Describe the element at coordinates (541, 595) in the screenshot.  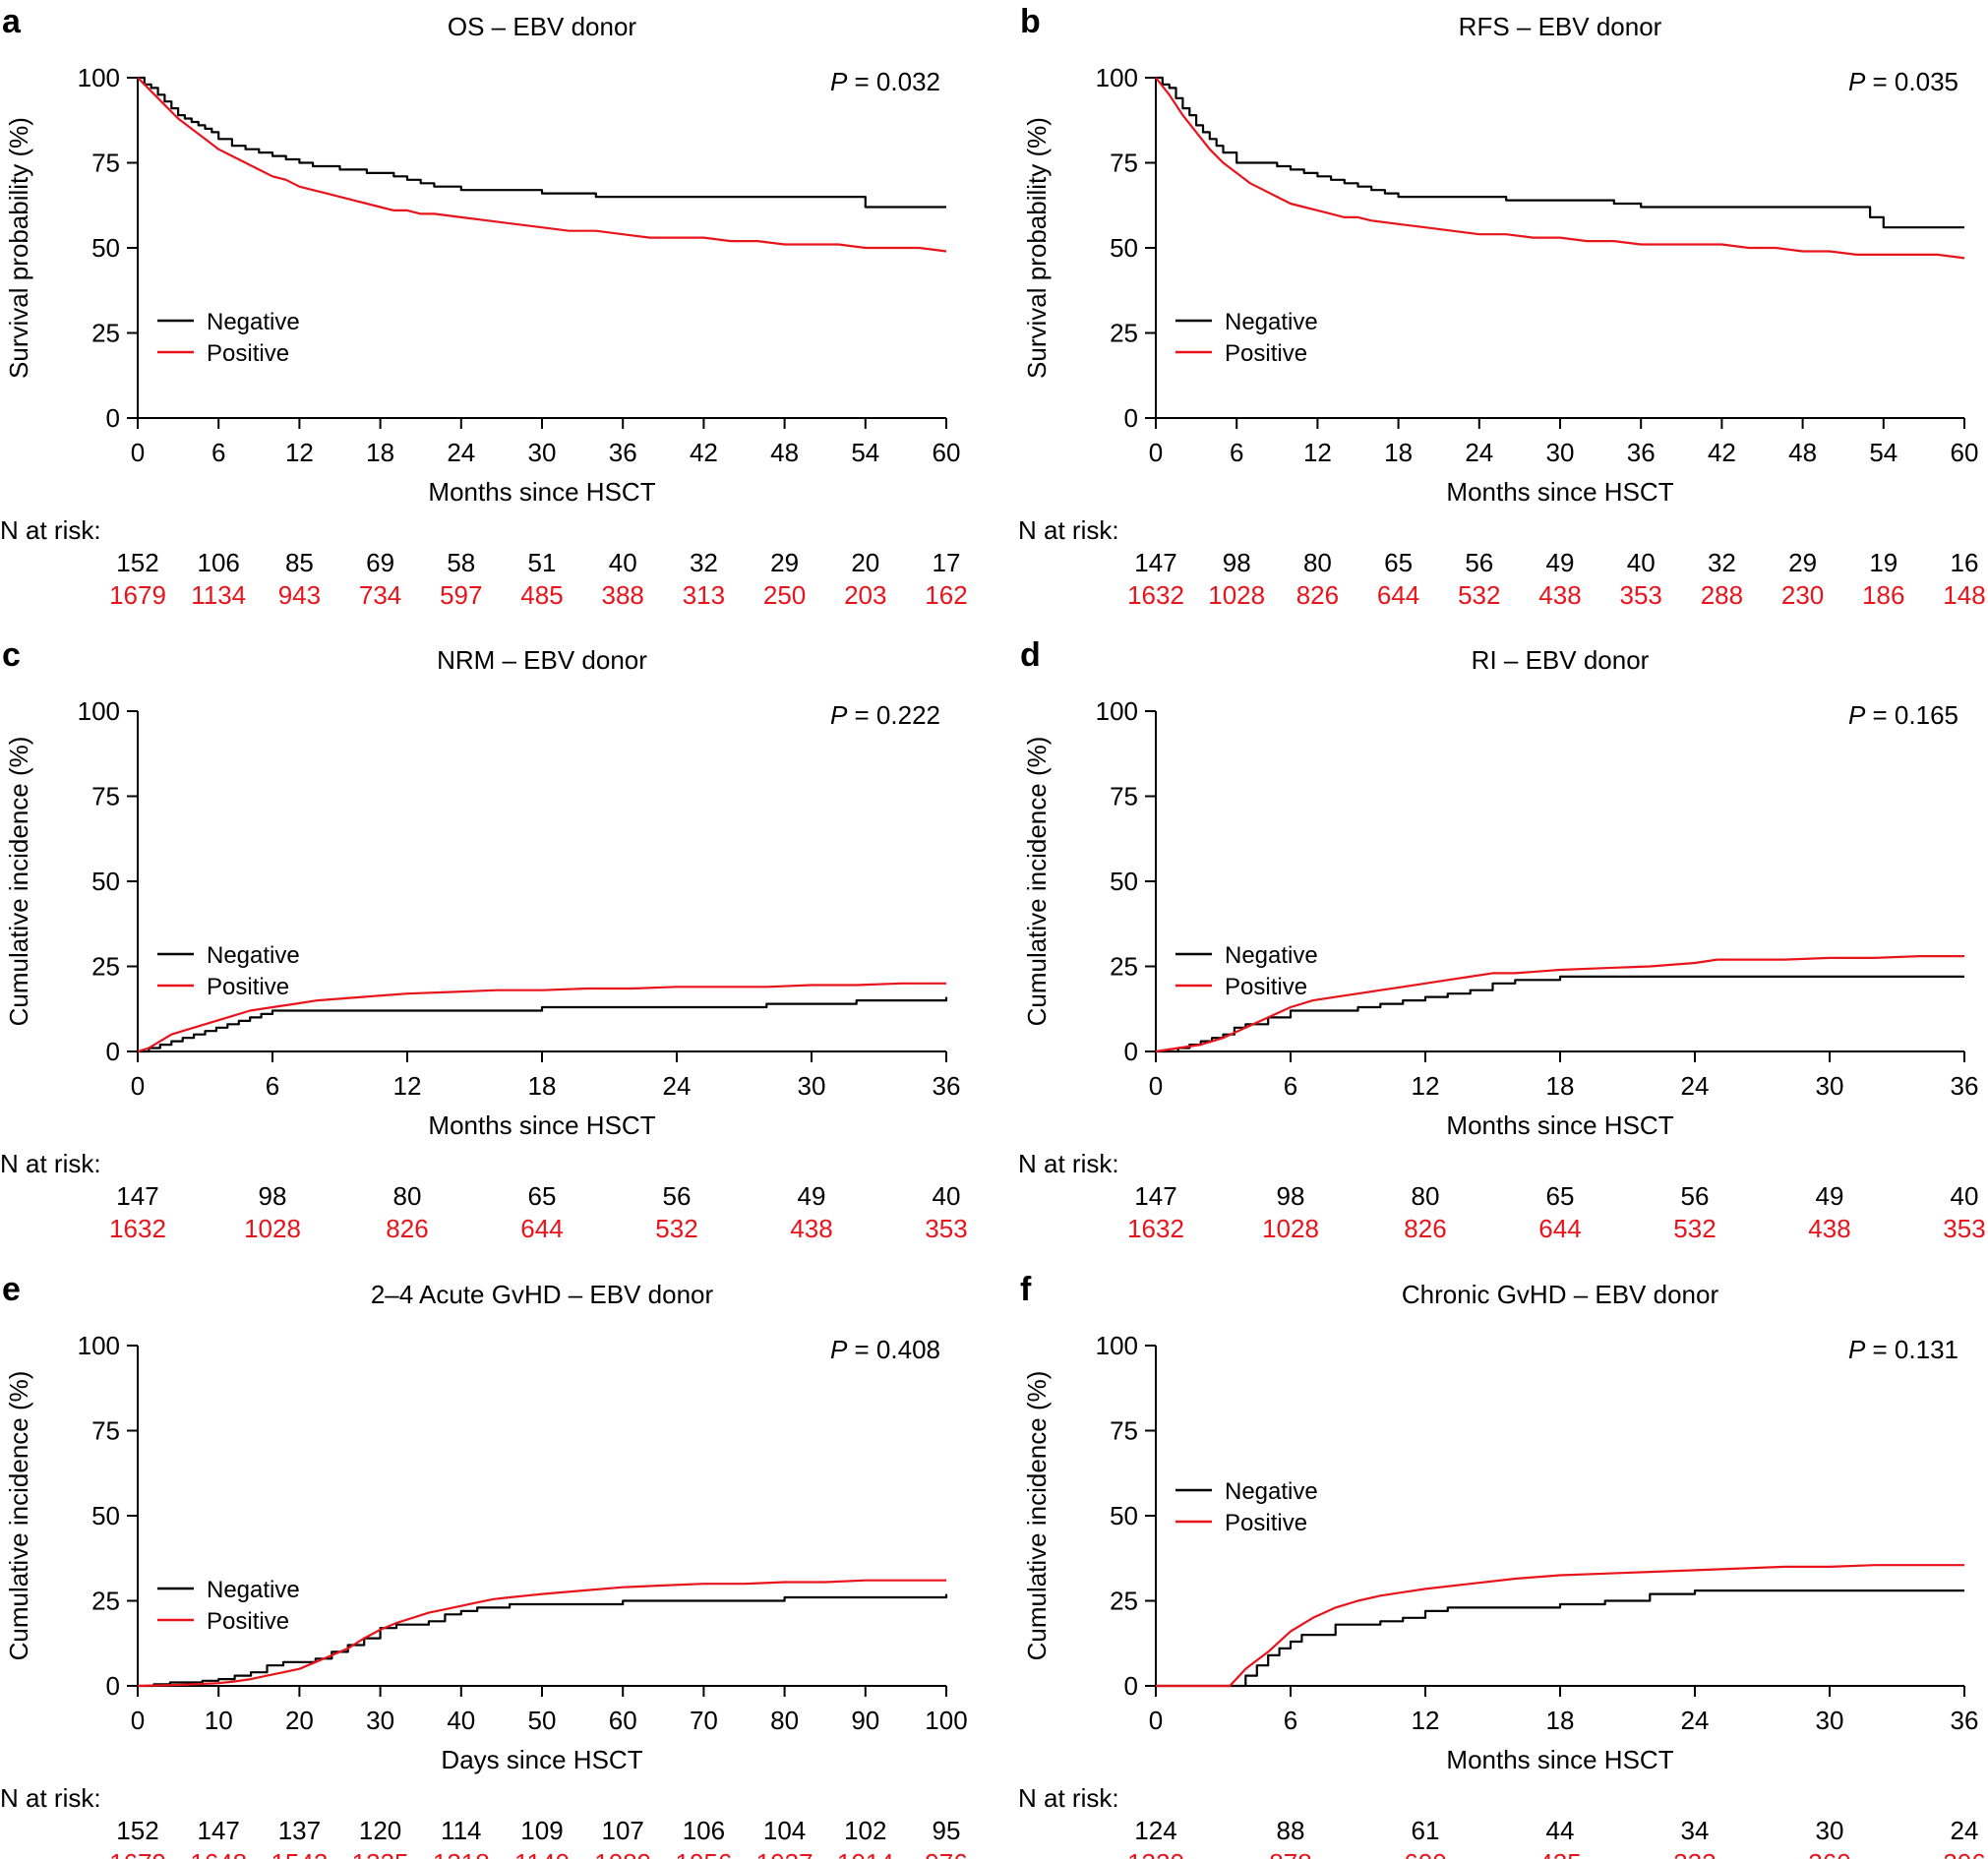
I see `risk-count-positive: 485` at that location.